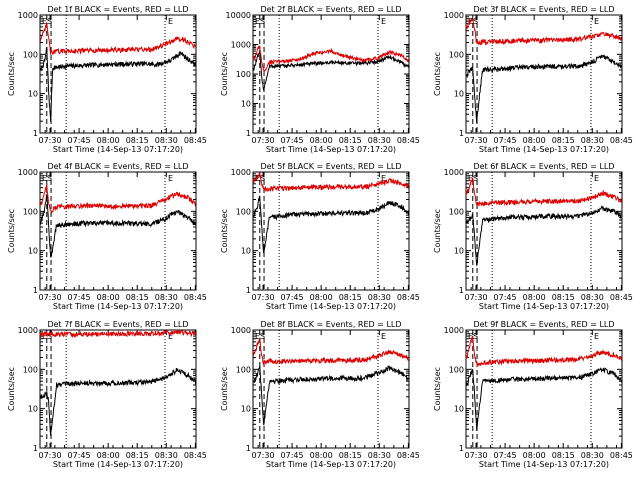 Image resolution: width=640 pixels, height=480 pixels. I want to click on panel-title: Det 7f BLACK = Events, RED = LLD, so click(117, 324).